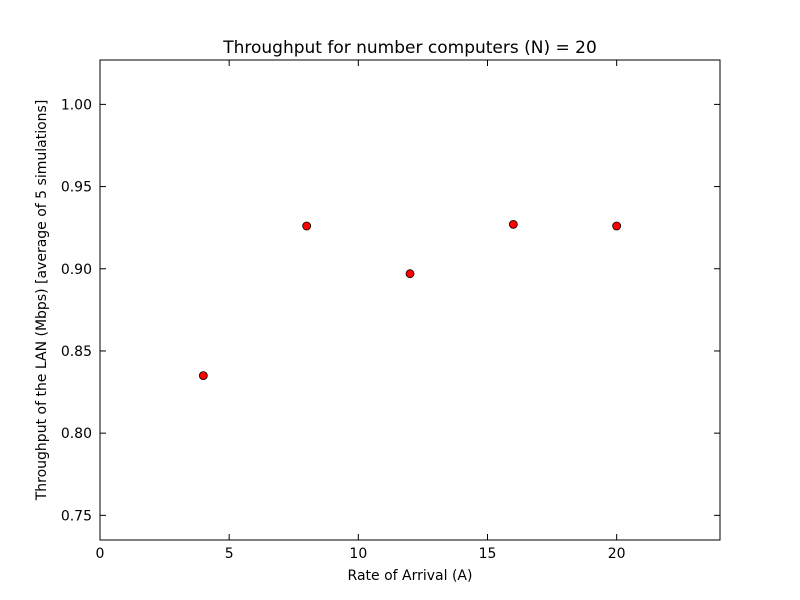 This screenshot has width=800, height=600. I want to click on x-tick-label: 20, so click(617, 554).